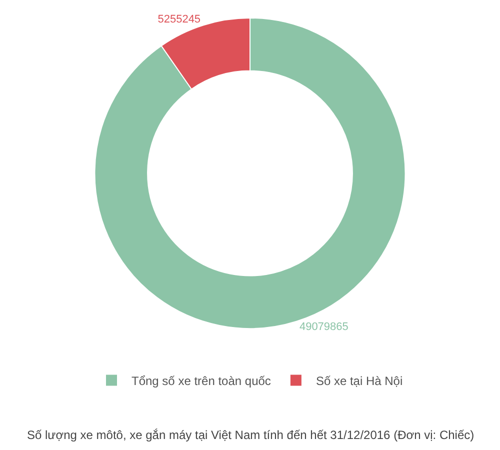 Image resolution: width=500 pixels, height=450 pixels. What do you see at coordinates (179, 20) in the screenshot?
I see `data-label: 5255245` at bounding box center [179, 20].